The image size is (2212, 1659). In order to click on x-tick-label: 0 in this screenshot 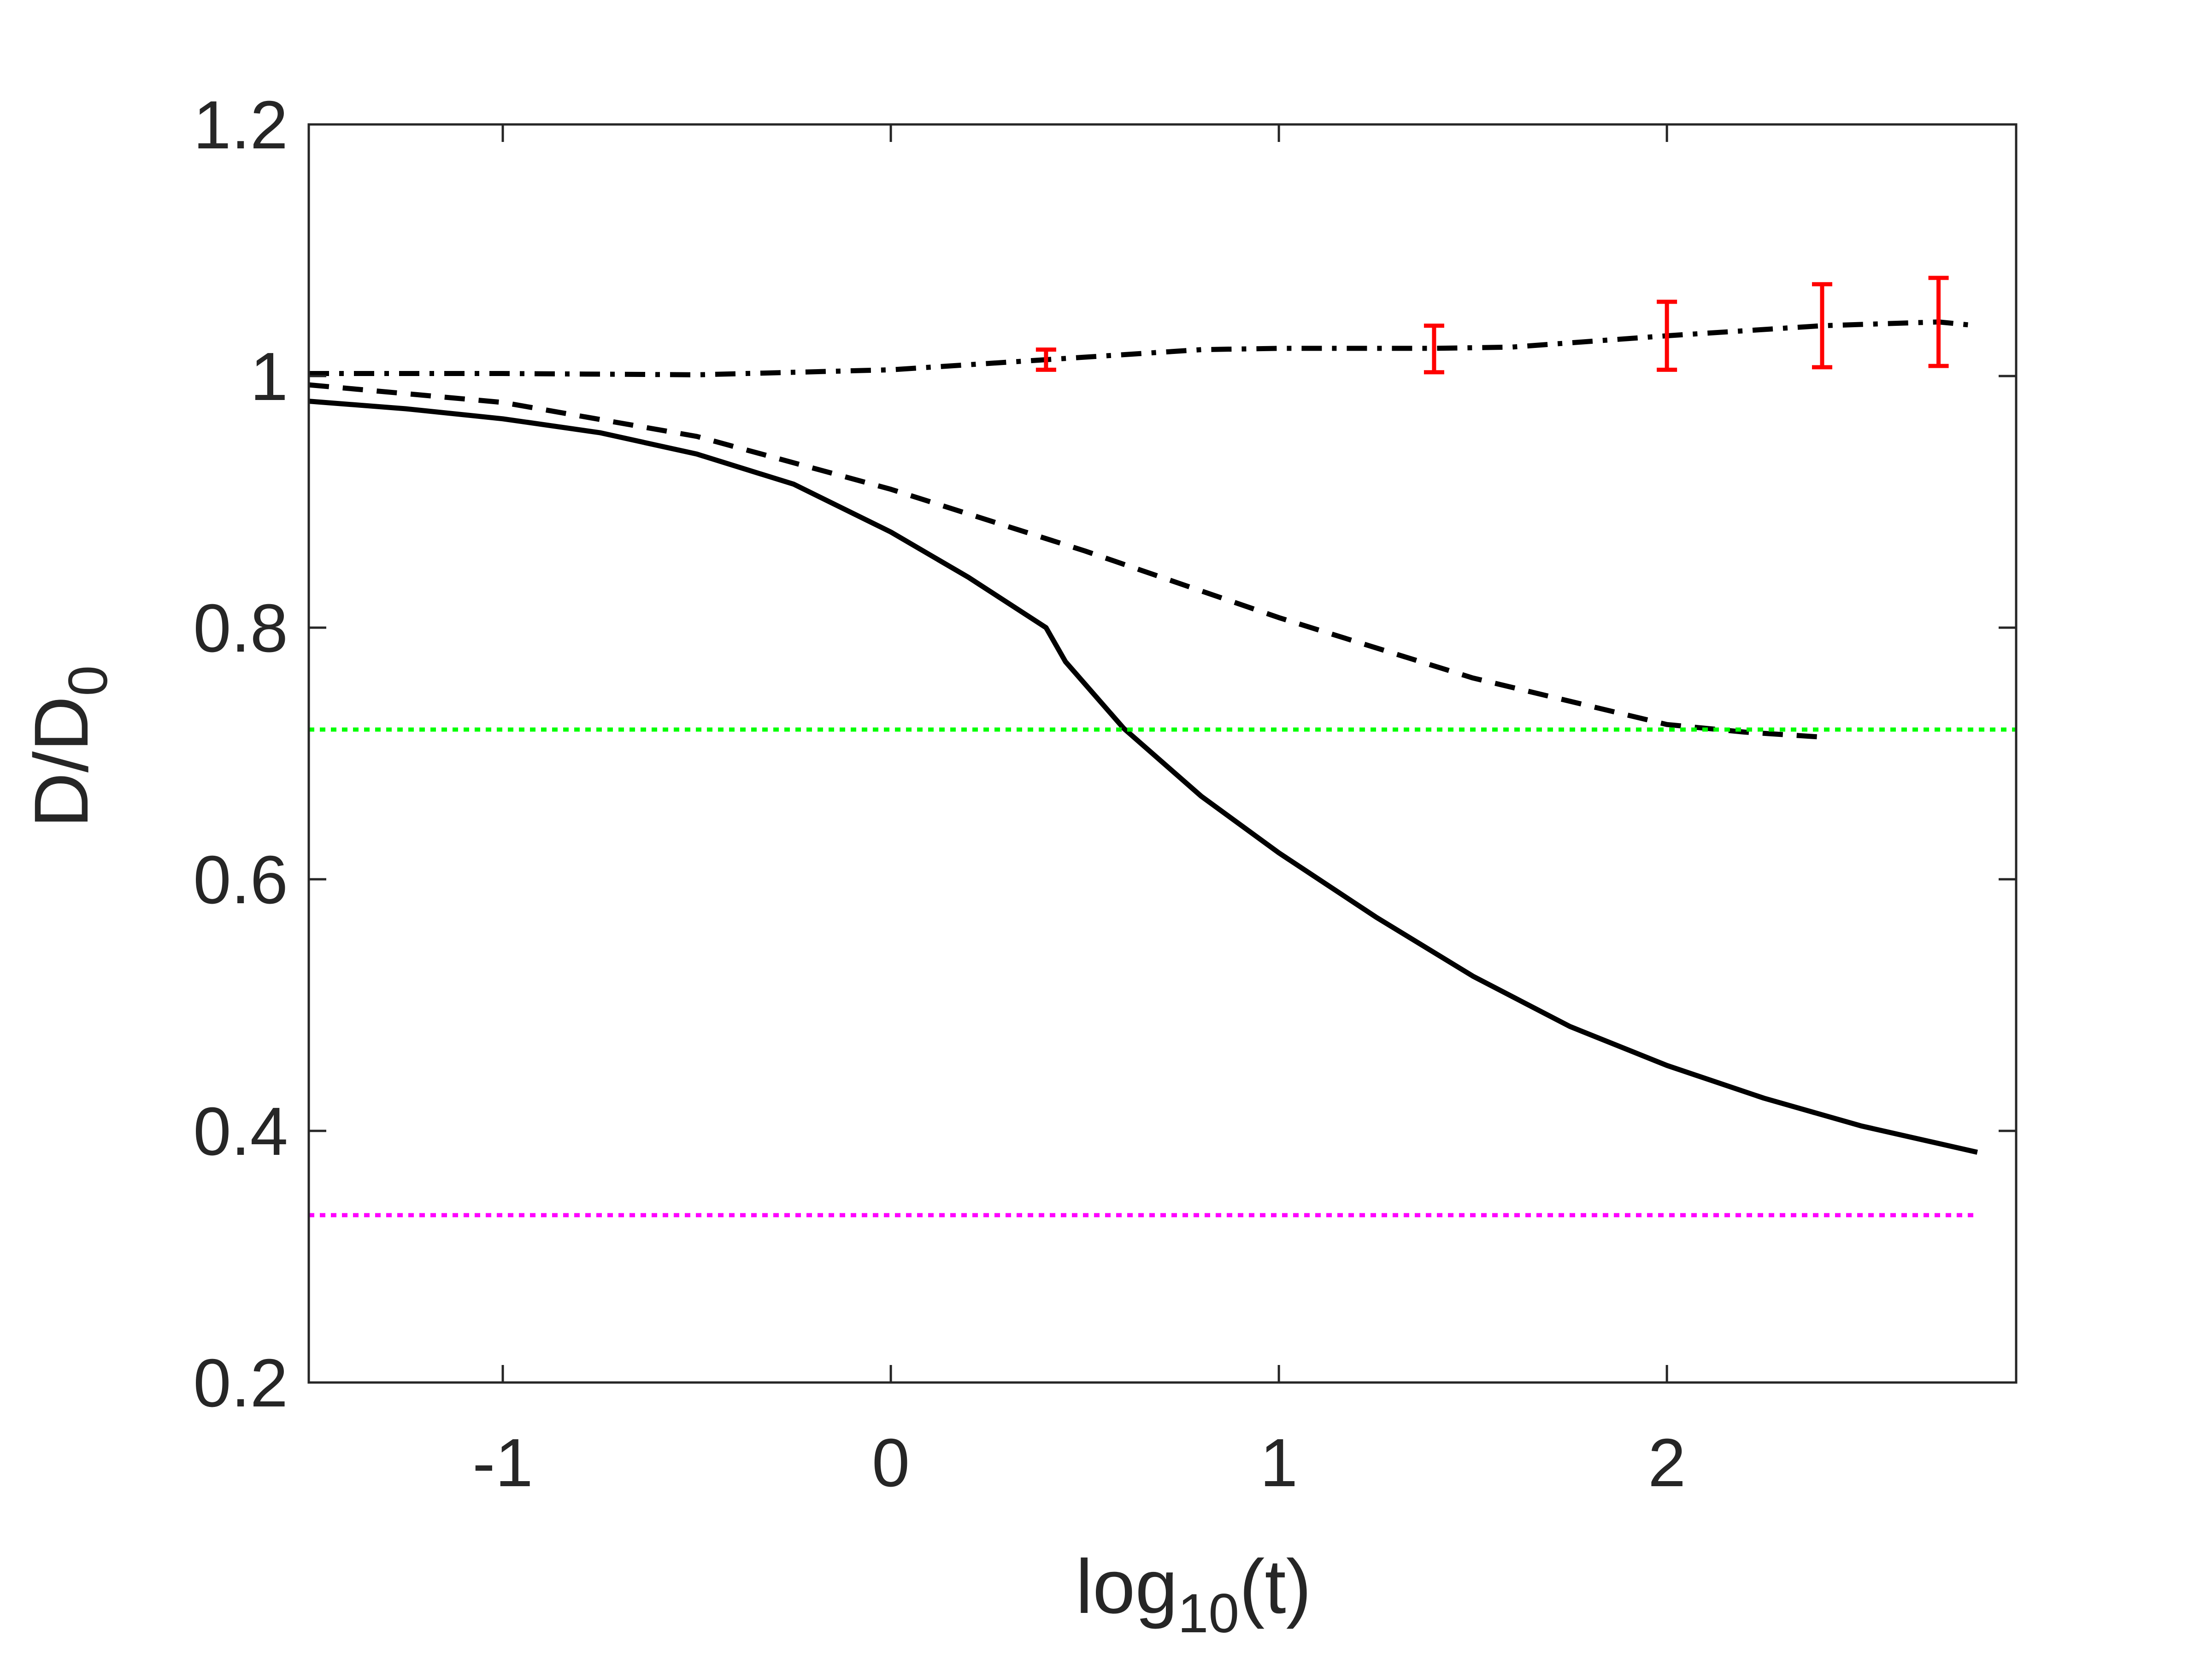, I will do `click(891, 1463)`.